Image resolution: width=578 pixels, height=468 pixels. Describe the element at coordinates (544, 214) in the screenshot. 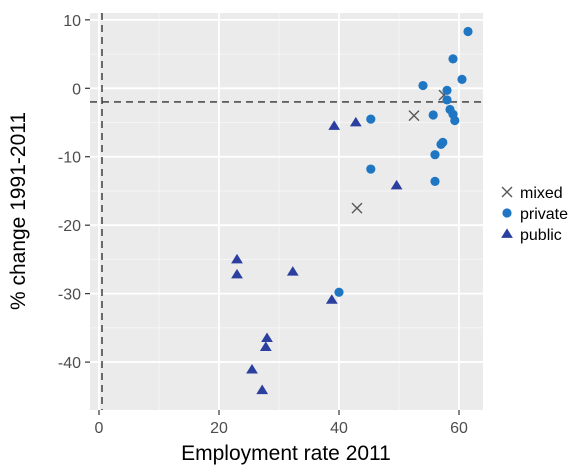

I see `legend-label-private: private` at that location.